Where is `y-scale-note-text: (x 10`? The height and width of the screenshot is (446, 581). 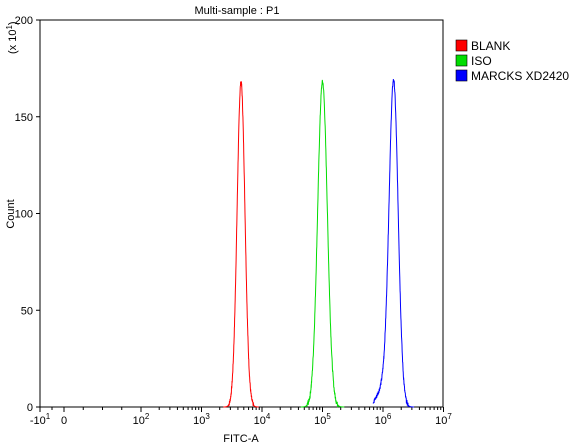 y-scale-note-text: (x 10 is located at coordinates (13, 42).